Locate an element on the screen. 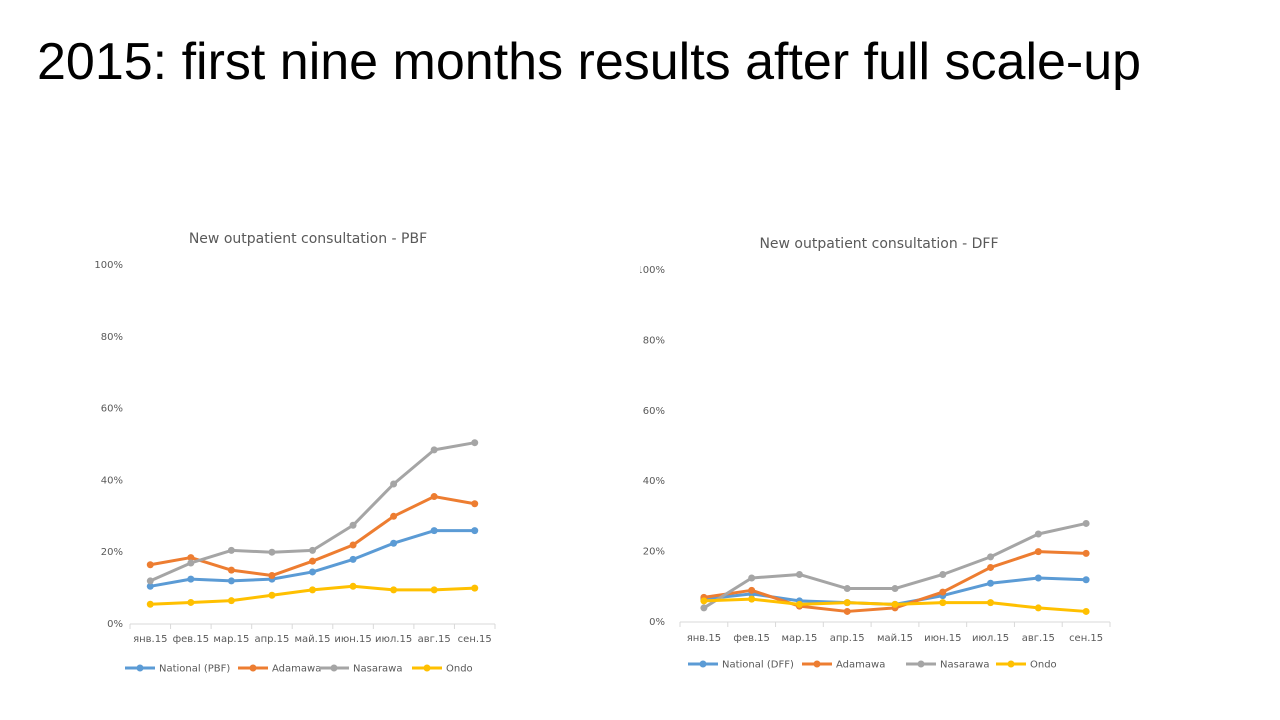 The image size is (1280, 720). x-tick-label: июн.15 is located at coordinates (352, 639).